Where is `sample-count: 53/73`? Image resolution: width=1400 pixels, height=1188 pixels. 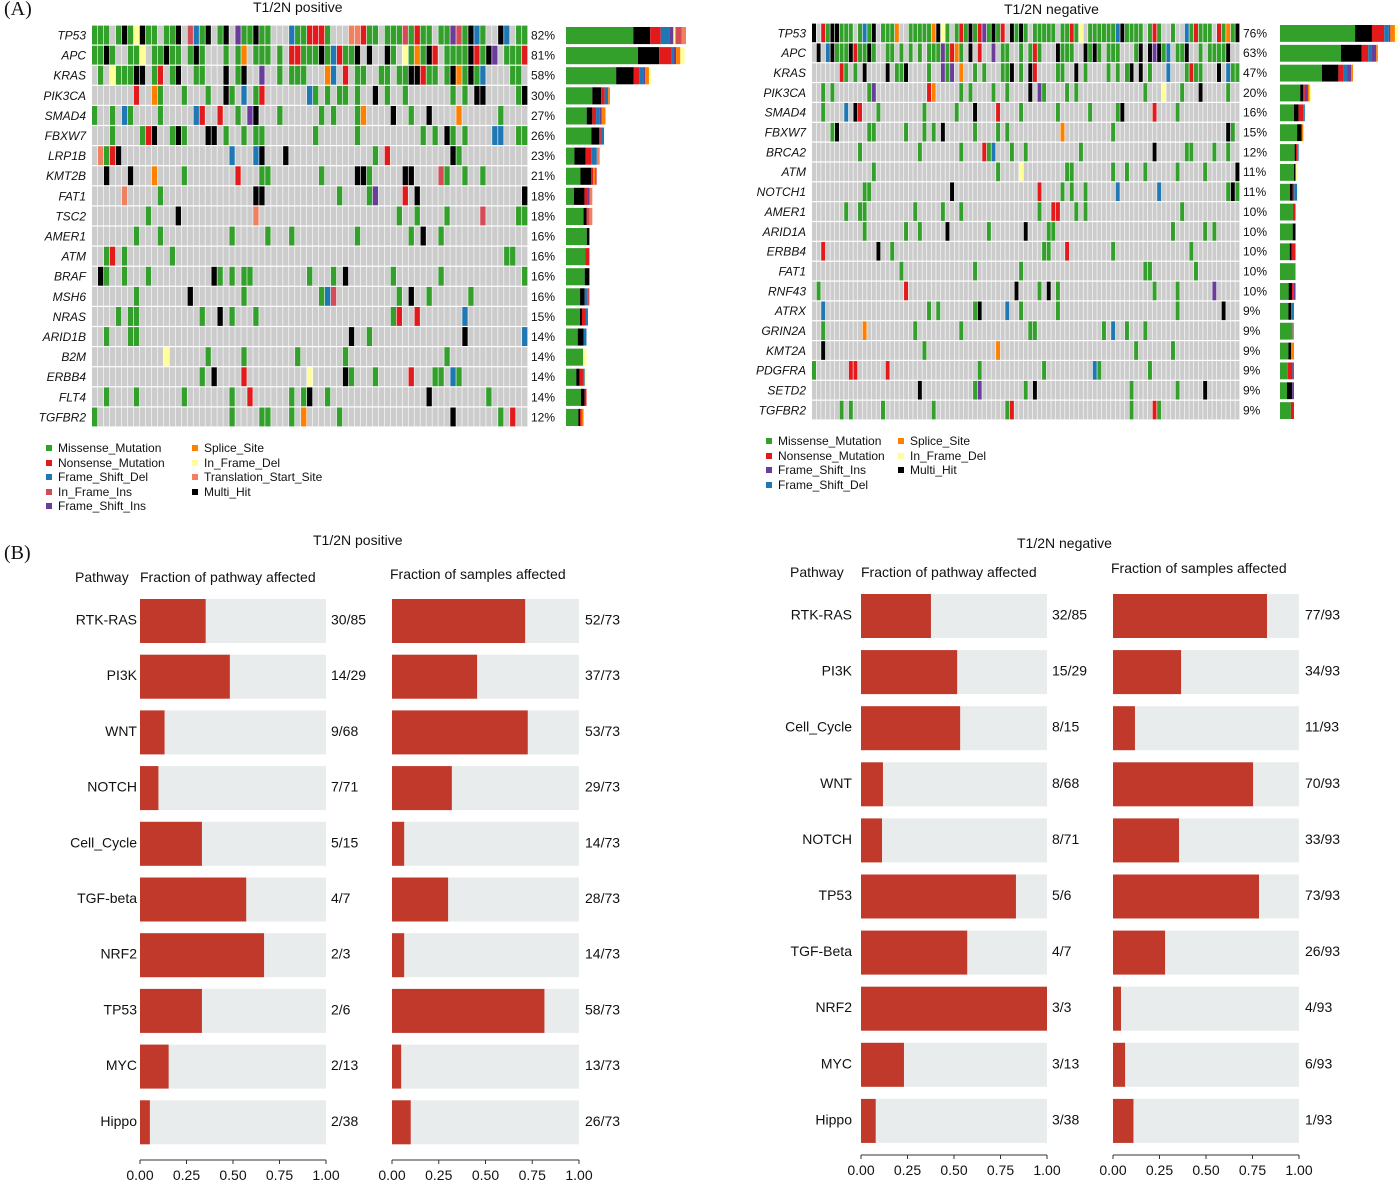
sample-count: 53/73 is located at coordinates (602, 731).